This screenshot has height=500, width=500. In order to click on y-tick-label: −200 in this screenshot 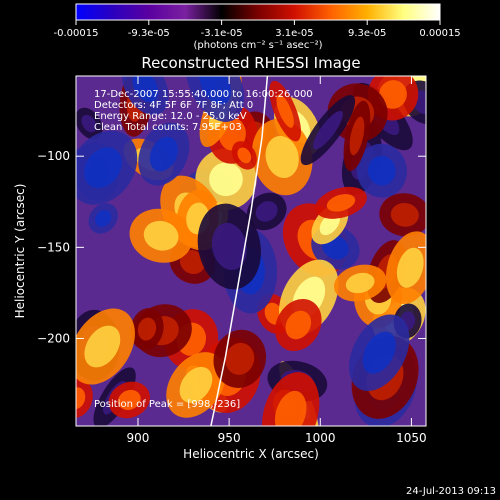, I will do `click(53, 339)`.